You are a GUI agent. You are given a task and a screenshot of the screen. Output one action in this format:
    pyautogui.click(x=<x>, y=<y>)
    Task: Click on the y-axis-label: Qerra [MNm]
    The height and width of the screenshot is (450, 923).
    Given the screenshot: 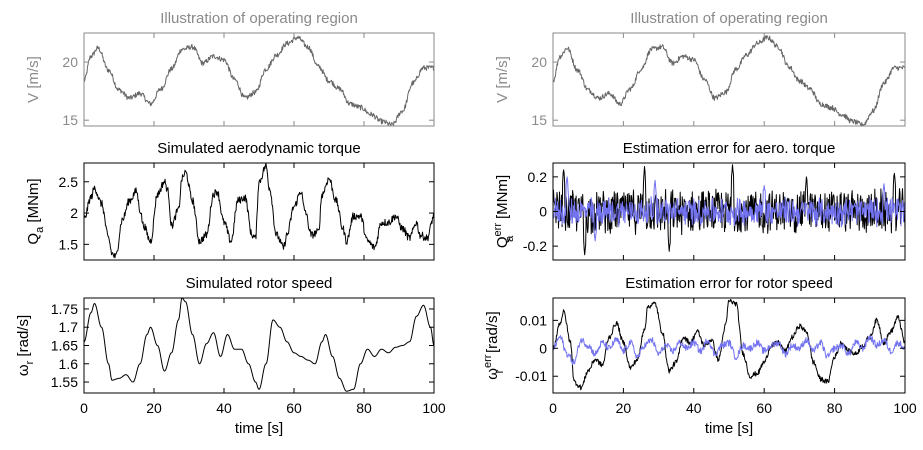 What is the action you would take?
    pyautogui.click(x=504, y=211)
    